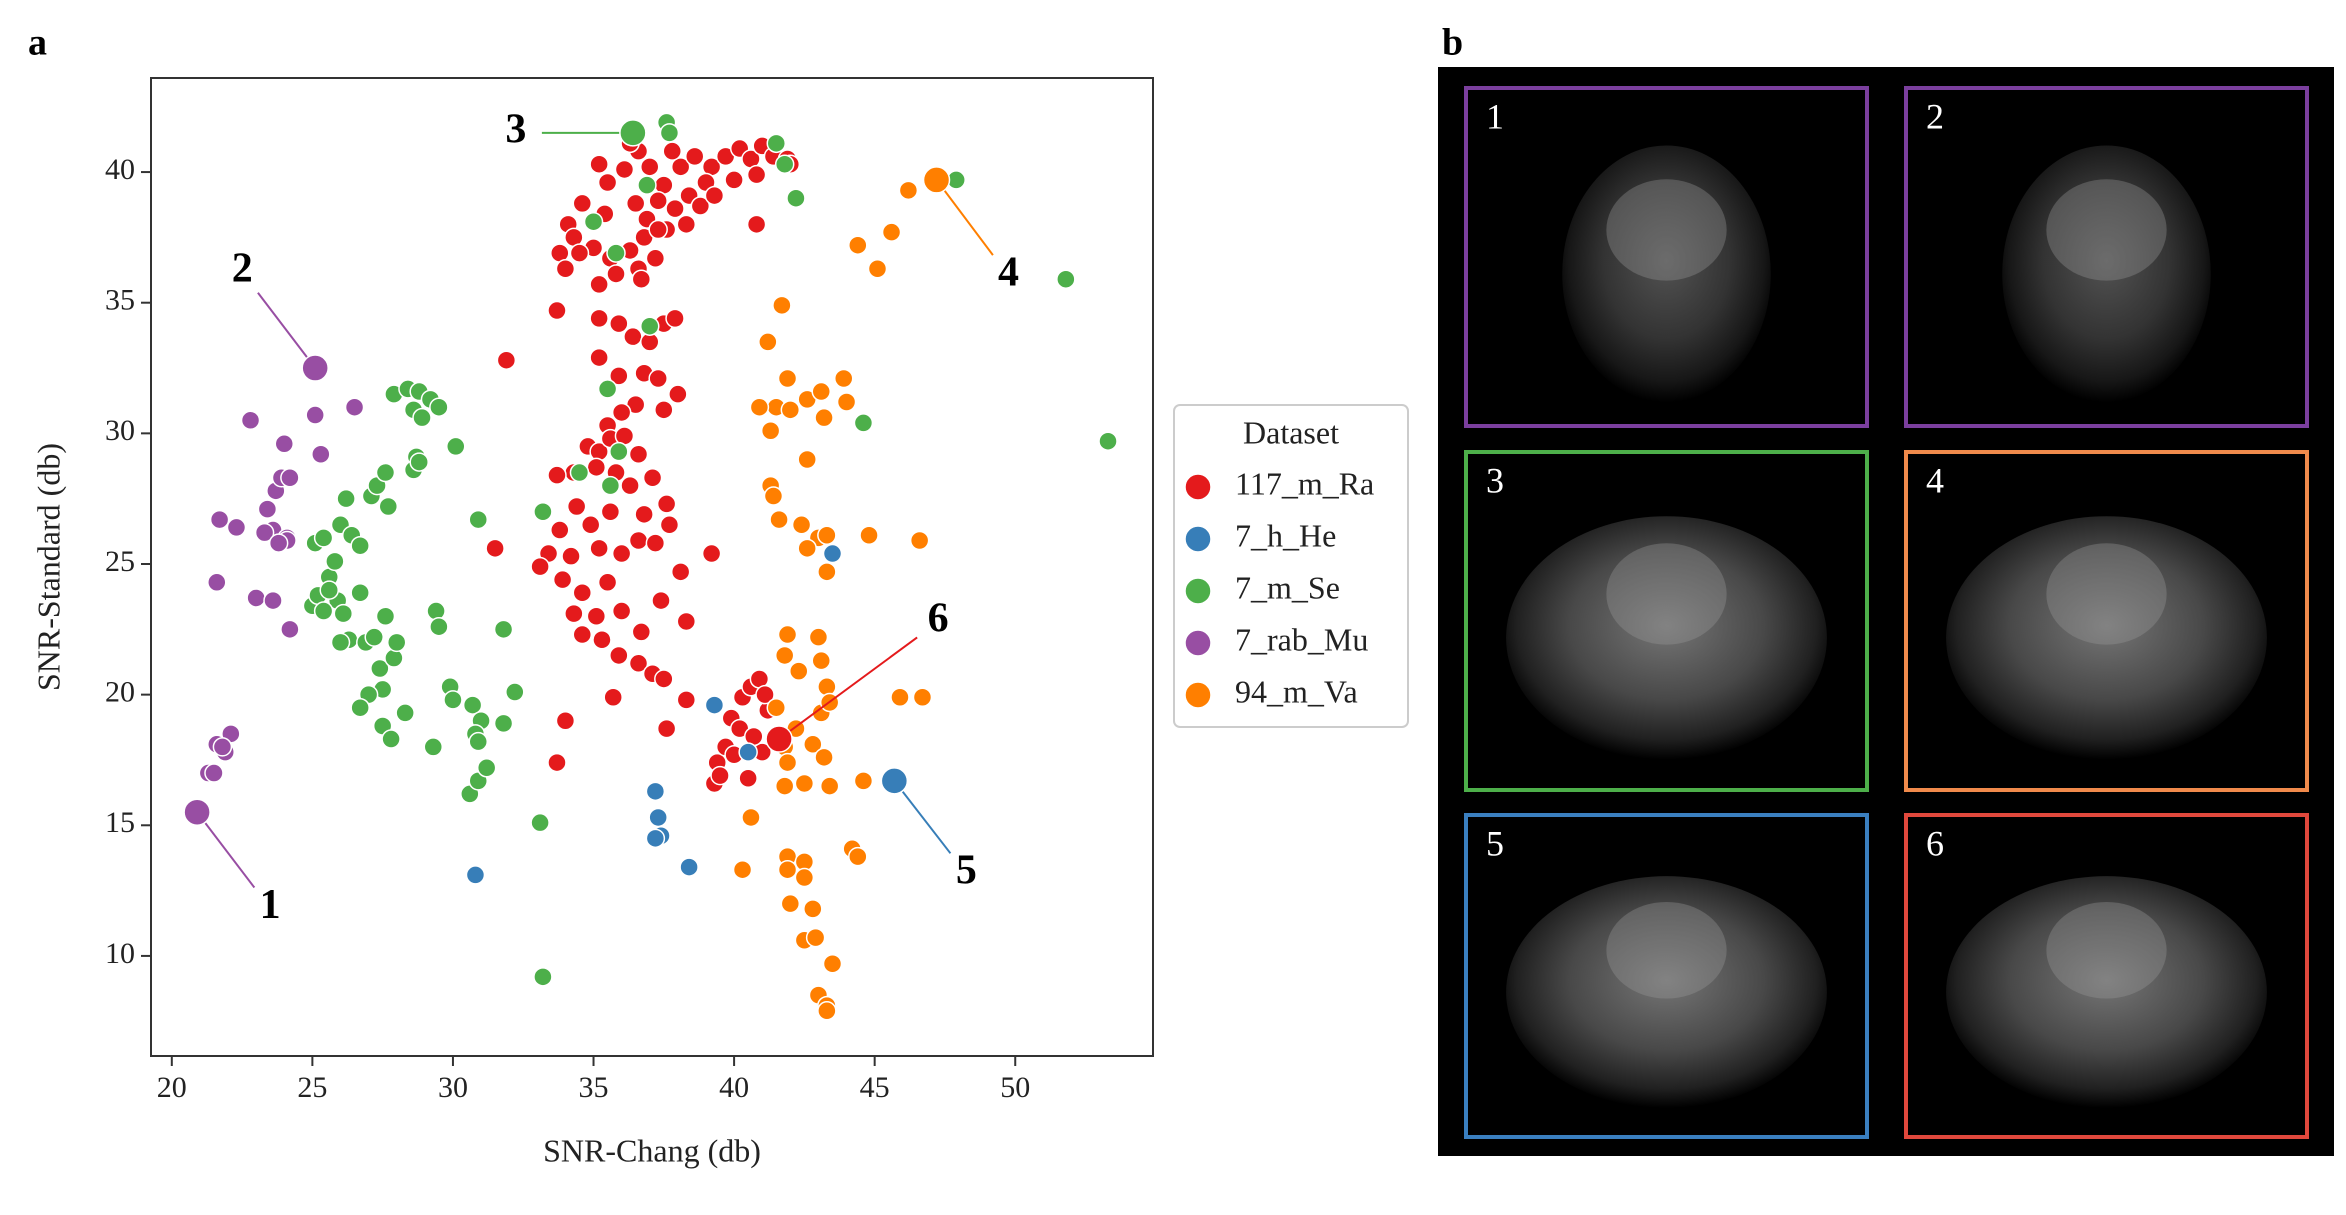 This screenshot has height=1215, width=2346. What do you see at coordinates (1495, 480) in the screenshot?
I see `image-label: 3` at bounding box center [1495, 480].